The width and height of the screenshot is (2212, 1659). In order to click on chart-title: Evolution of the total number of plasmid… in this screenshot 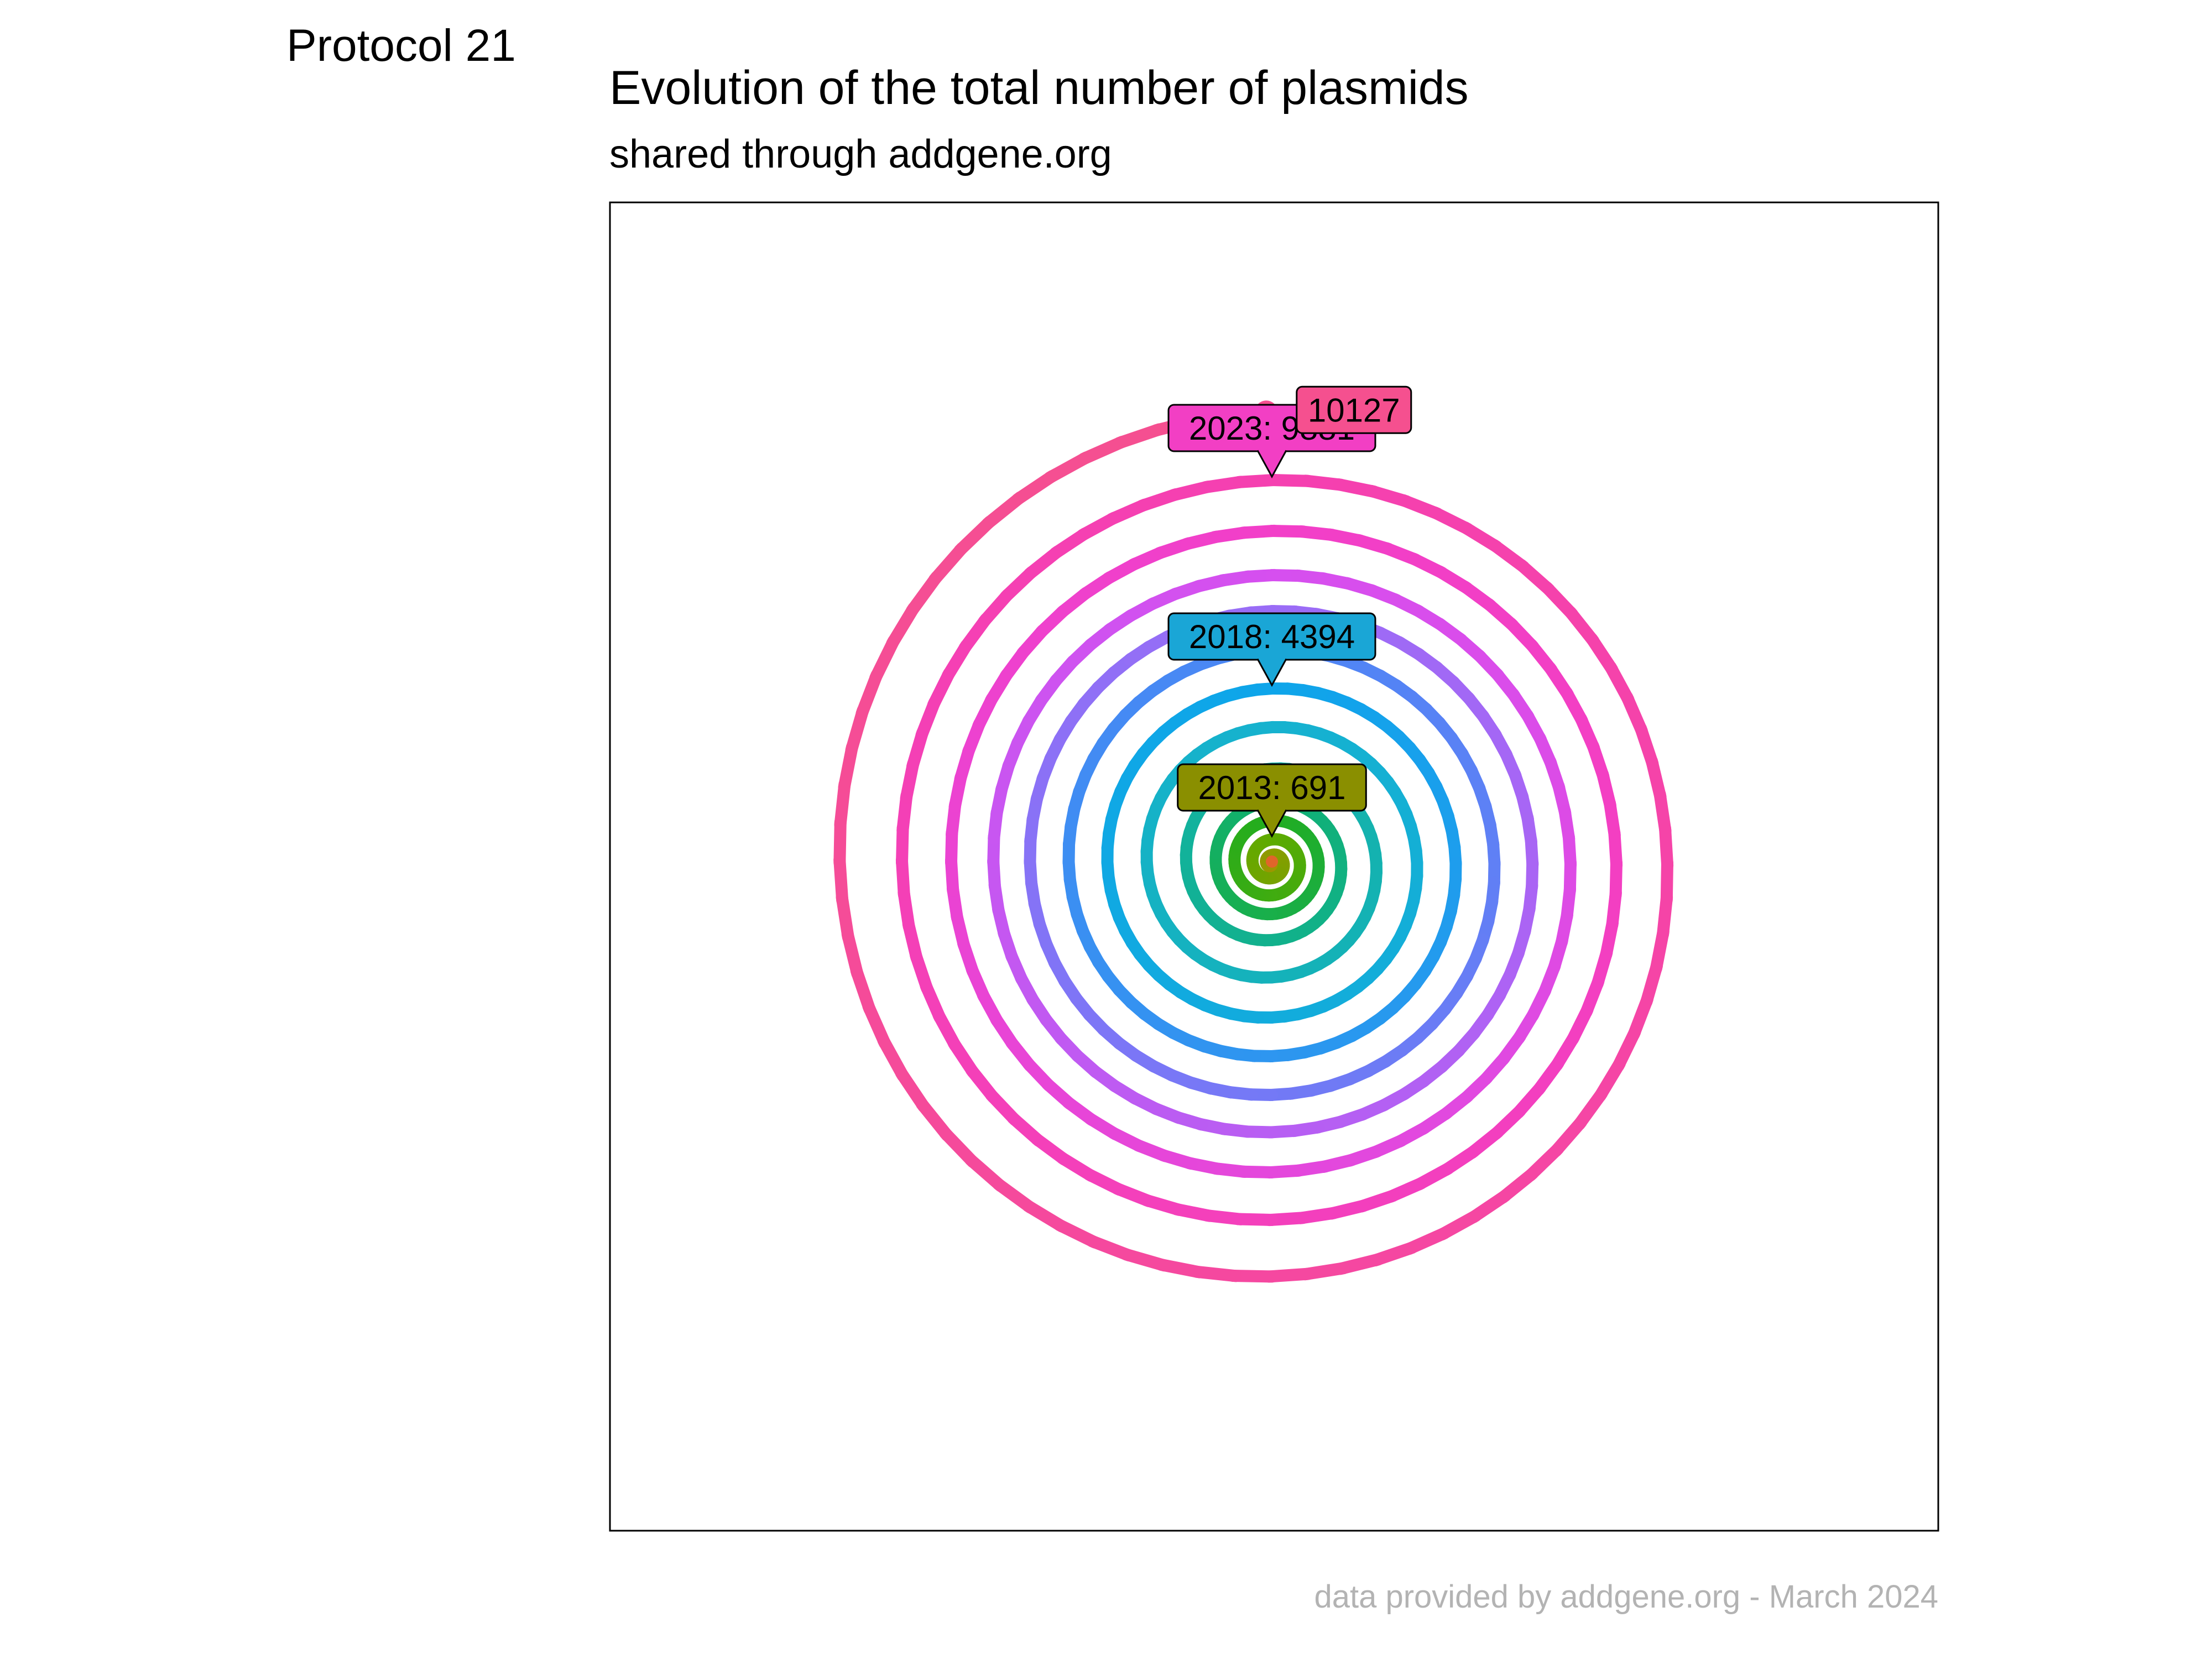, I will do `click(1039, 88)`.